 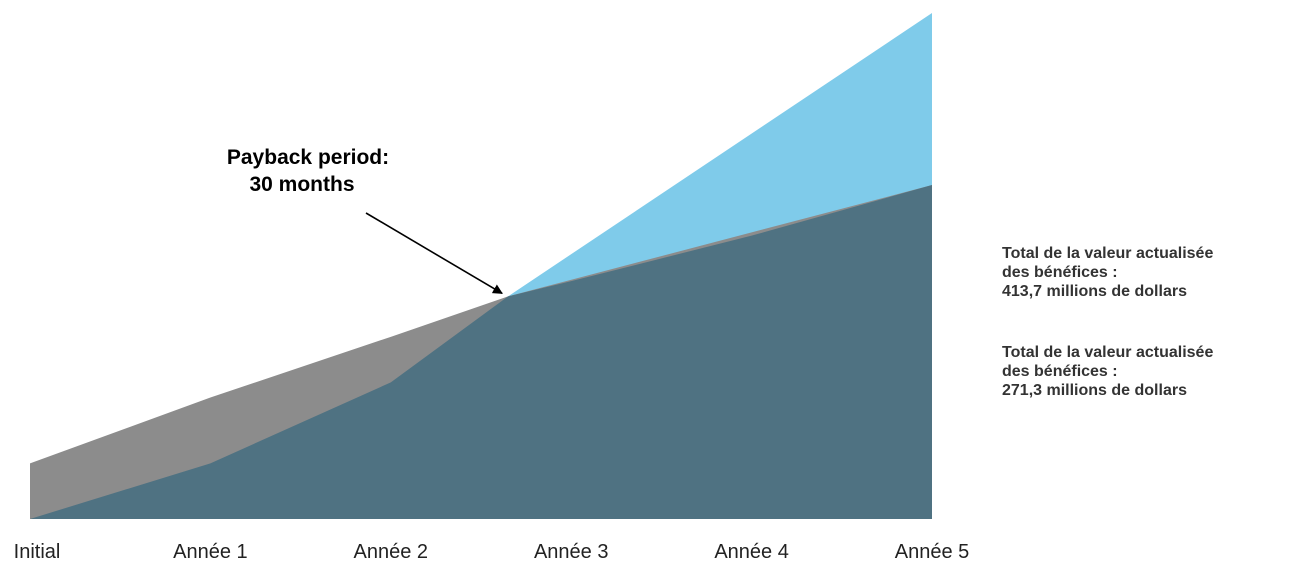 I want to click on side-note-2-line-1: Total de la valeur actualisée, so click(x=1108, y=352).